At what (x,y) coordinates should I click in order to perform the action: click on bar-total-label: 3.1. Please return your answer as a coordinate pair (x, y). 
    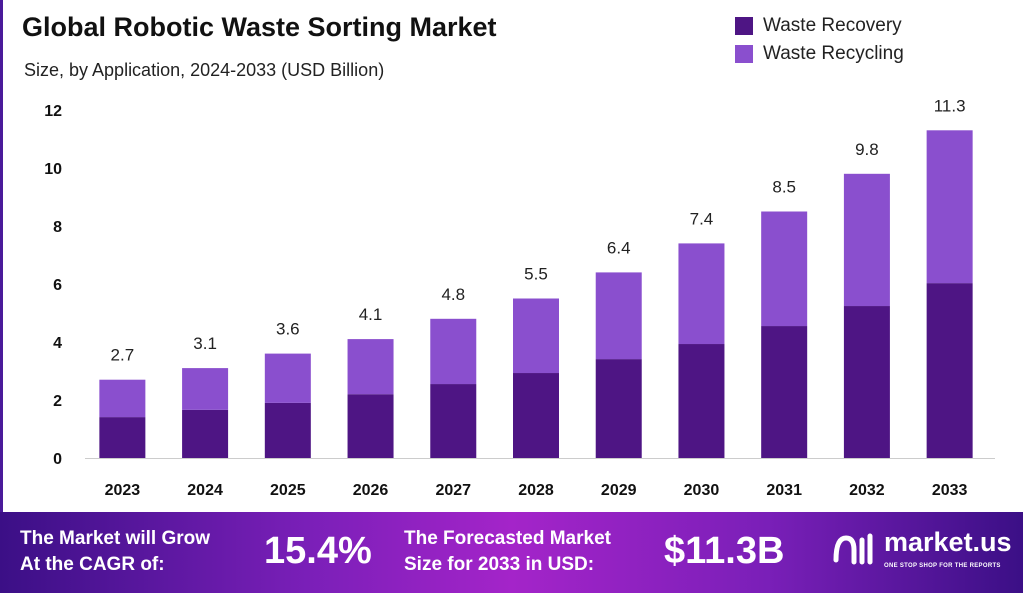
    Looking at the image, I should click on (205, 343).